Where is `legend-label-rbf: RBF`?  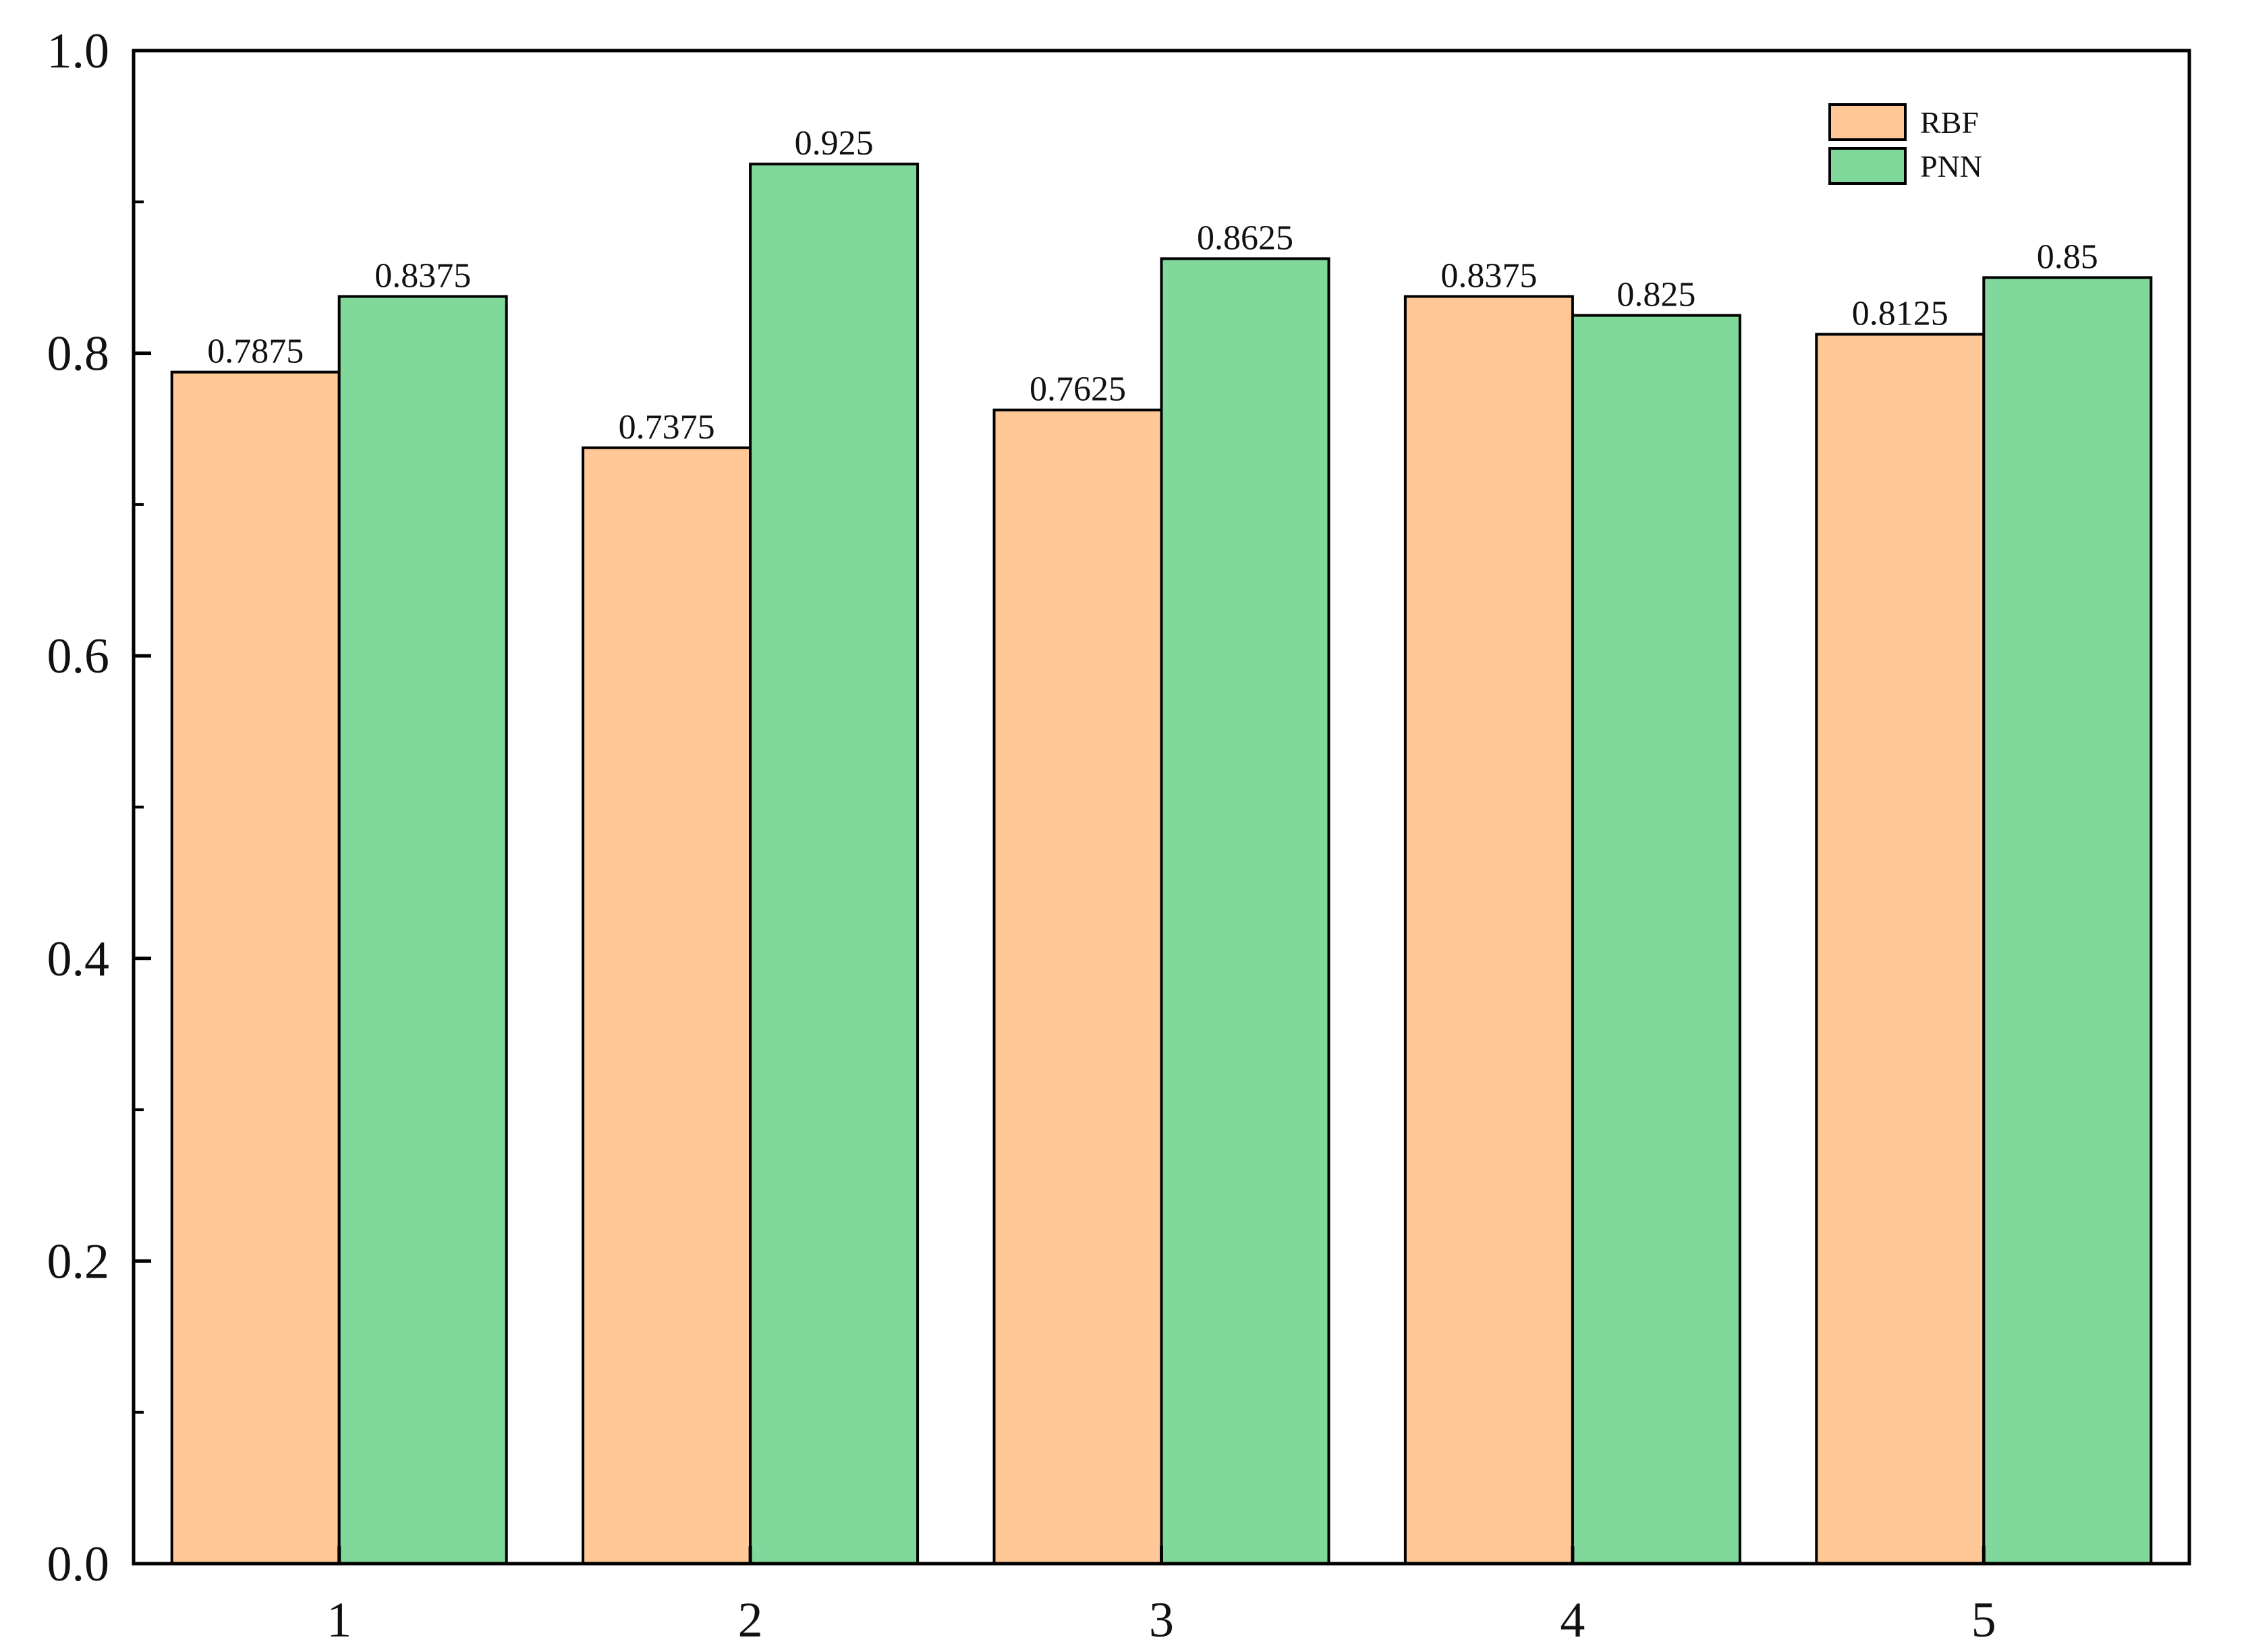 legend-label-rbf: RBF is located at coordinates (1949, 122).